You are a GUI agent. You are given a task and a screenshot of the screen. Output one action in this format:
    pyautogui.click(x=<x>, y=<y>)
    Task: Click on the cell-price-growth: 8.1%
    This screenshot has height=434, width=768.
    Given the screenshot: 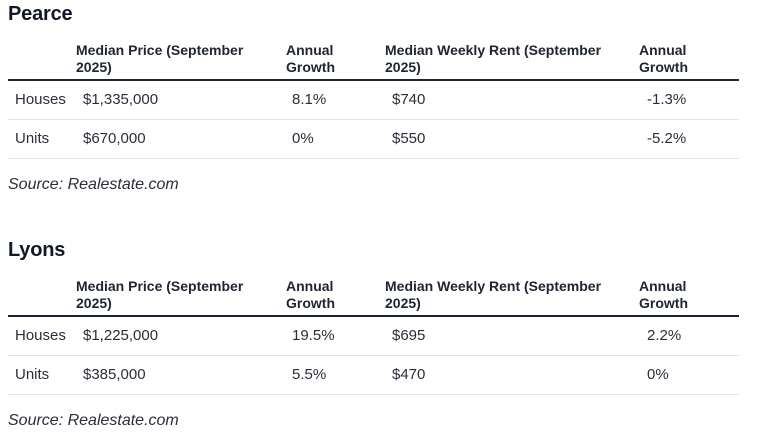 What is the action you would take?
    pyautogui.click(x=309, y=99)
    